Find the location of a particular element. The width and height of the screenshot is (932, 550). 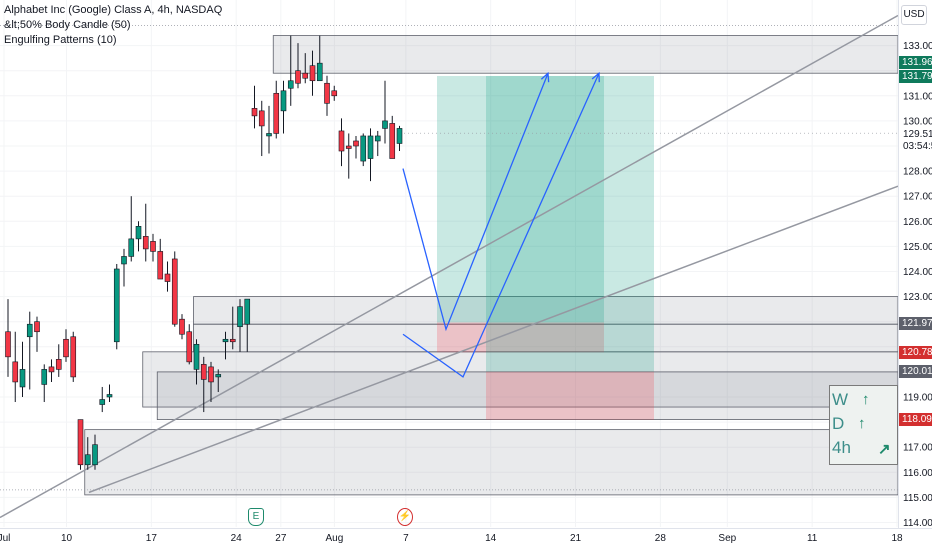

x-tick-label: 28 is located at coordinates (661, 538).